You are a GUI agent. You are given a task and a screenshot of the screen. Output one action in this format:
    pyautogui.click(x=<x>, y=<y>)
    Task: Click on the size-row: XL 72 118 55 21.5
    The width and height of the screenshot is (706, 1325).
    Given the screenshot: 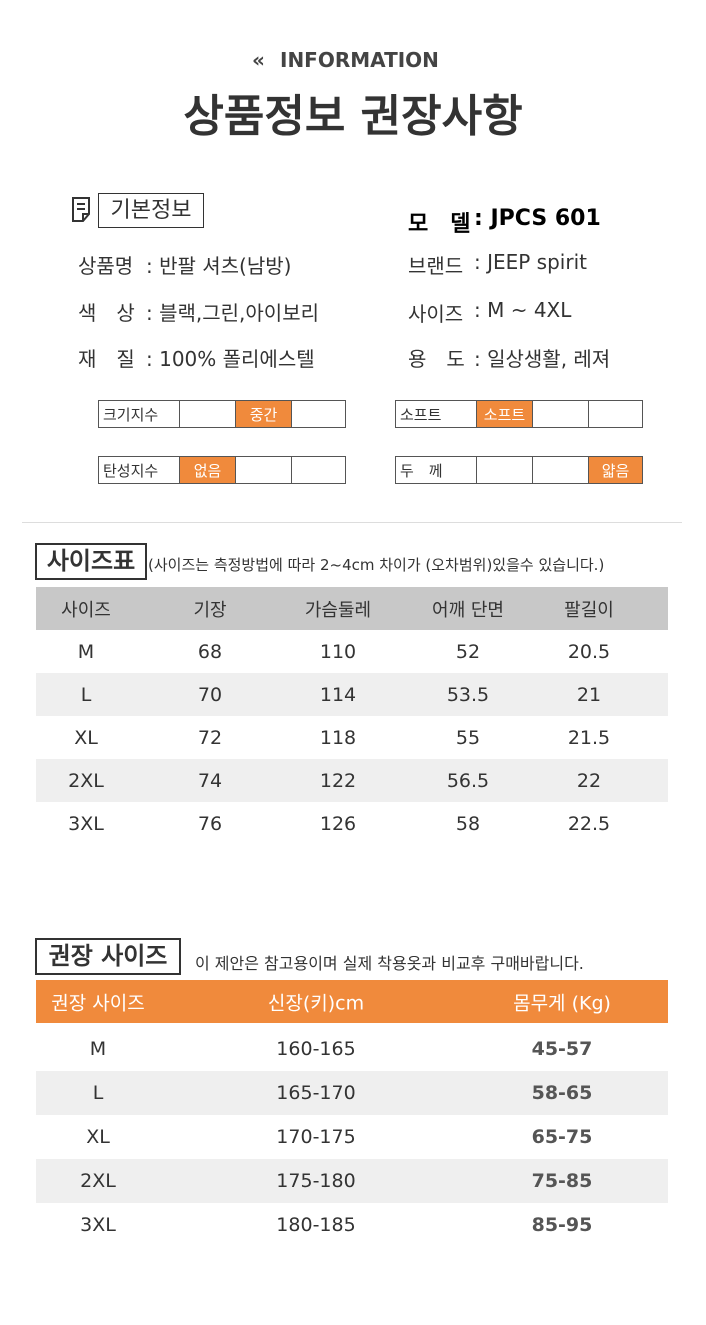 What is the action you would take?
    pyautogui.click(x=352, y=737)
    